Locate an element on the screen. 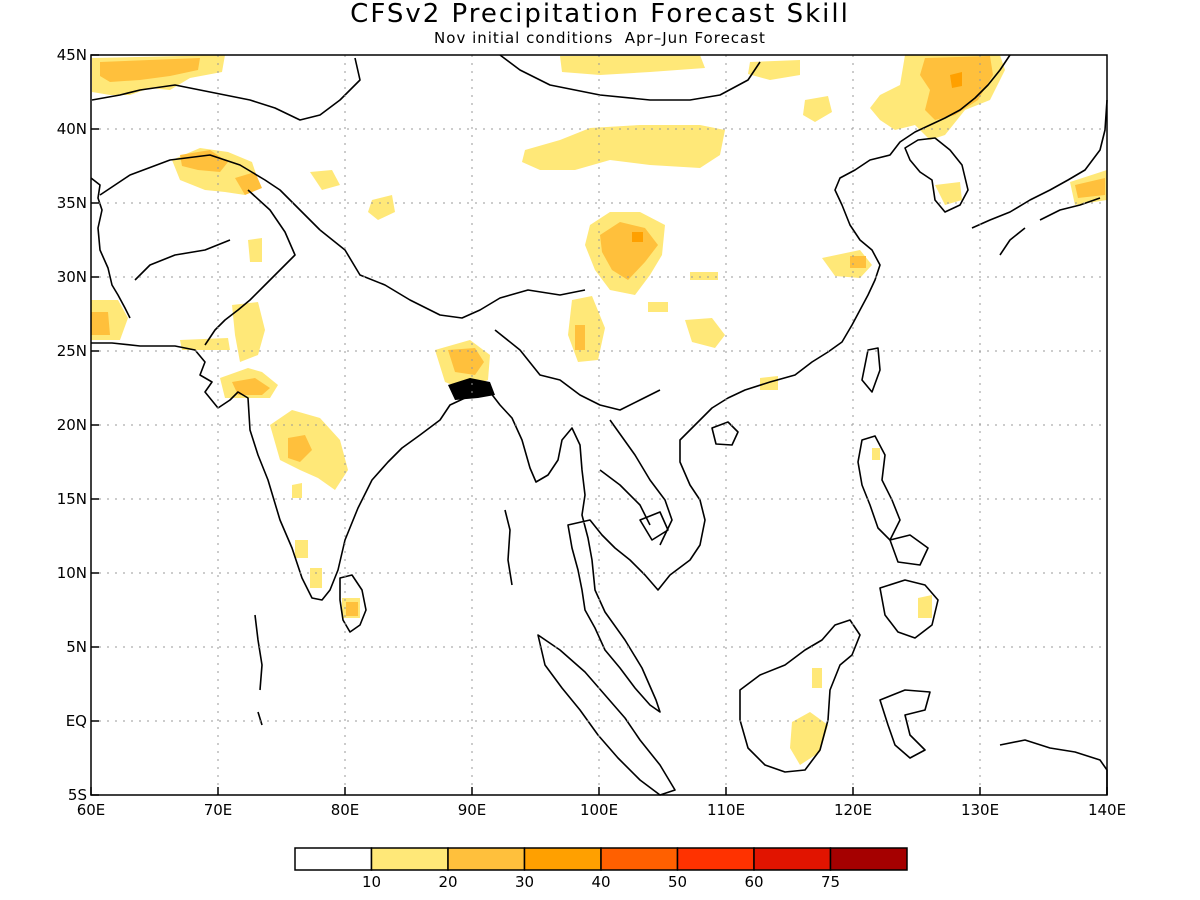 This screenshot has height=900, width=1200. colorbar-swatches is located at coordinates (601, 859).